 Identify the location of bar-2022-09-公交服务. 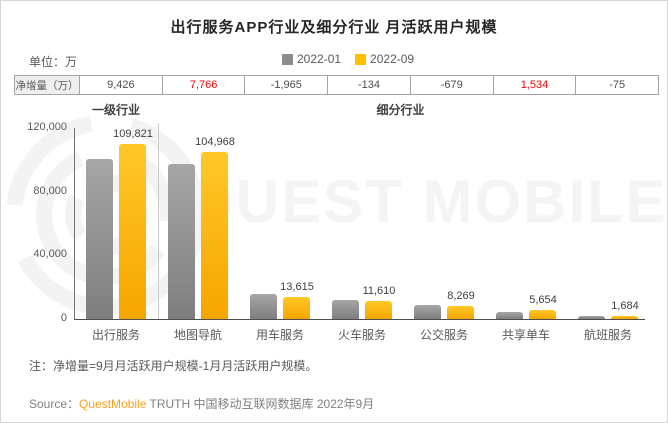
(460, 312).